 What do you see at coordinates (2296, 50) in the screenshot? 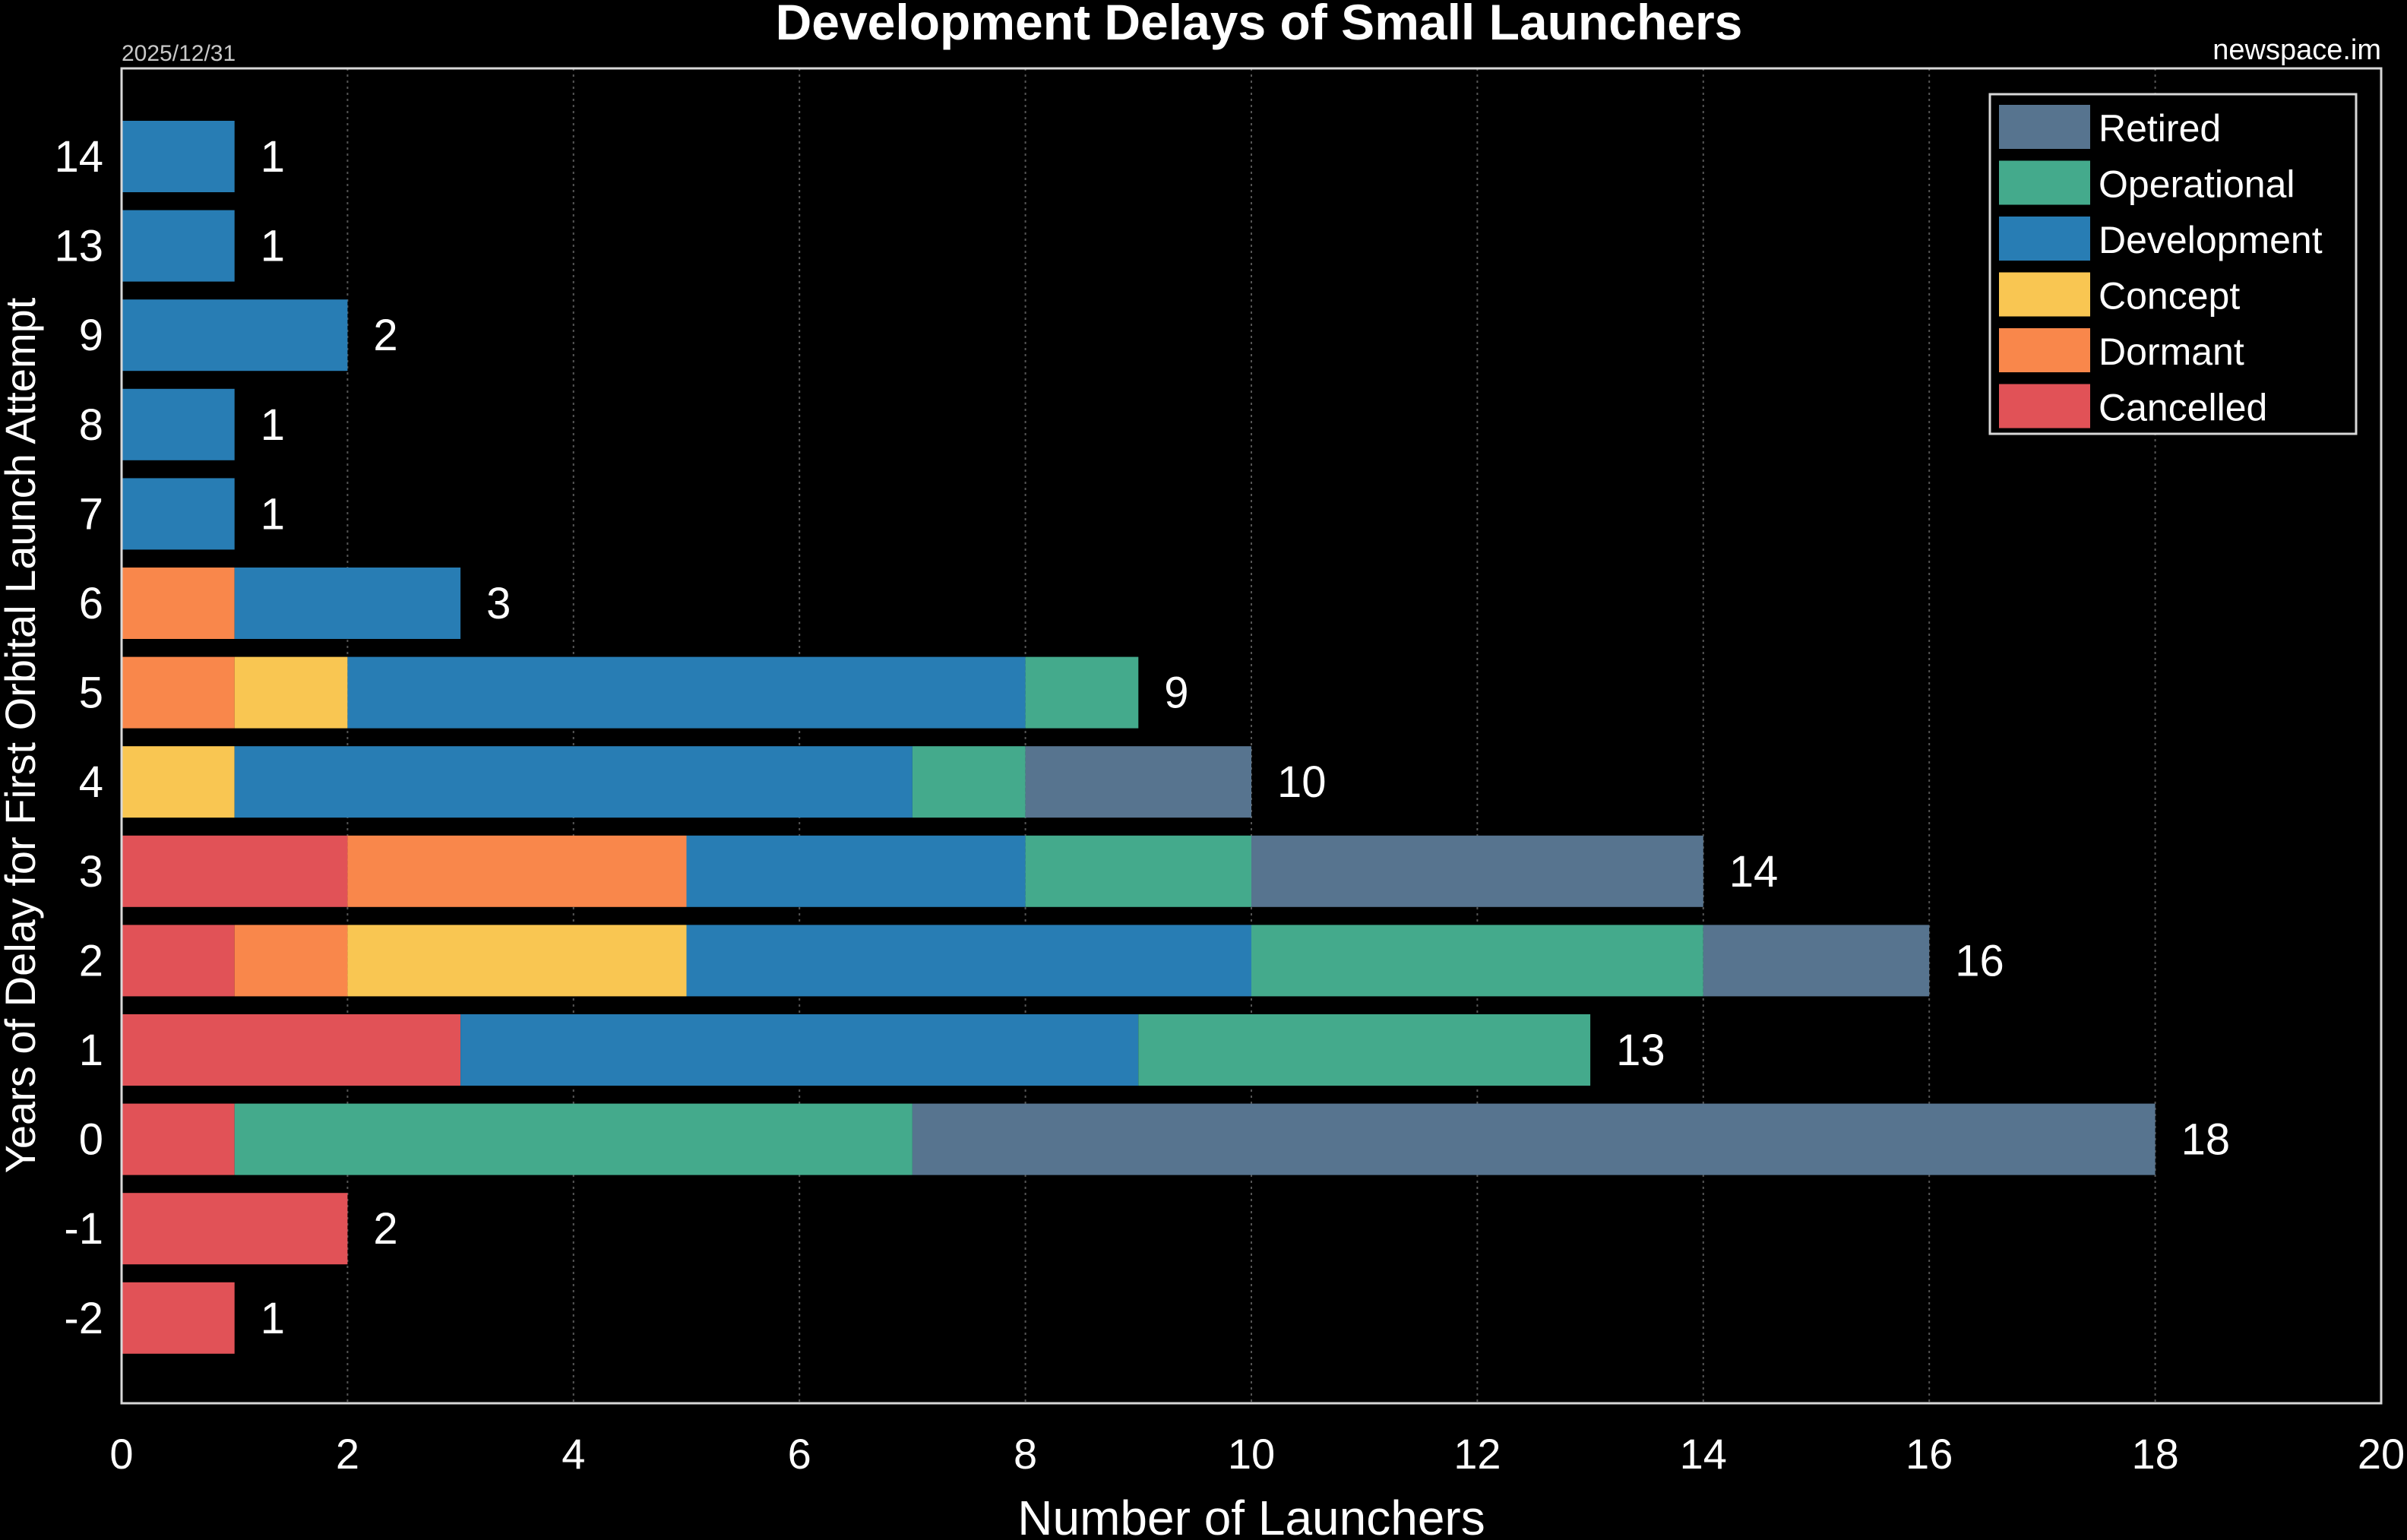
I see `source-label: newspace.im` at bounding box center [2296, 50].